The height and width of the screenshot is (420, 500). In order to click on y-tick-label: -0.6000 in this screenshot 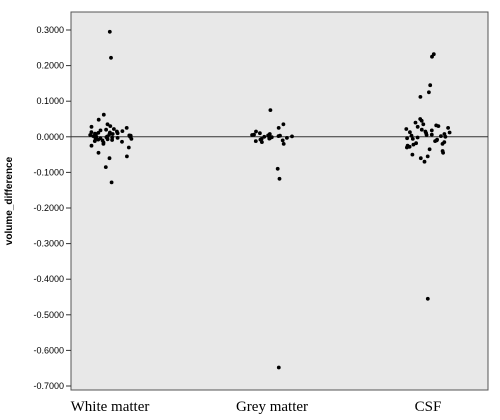, I will do `click(48, 350)`.